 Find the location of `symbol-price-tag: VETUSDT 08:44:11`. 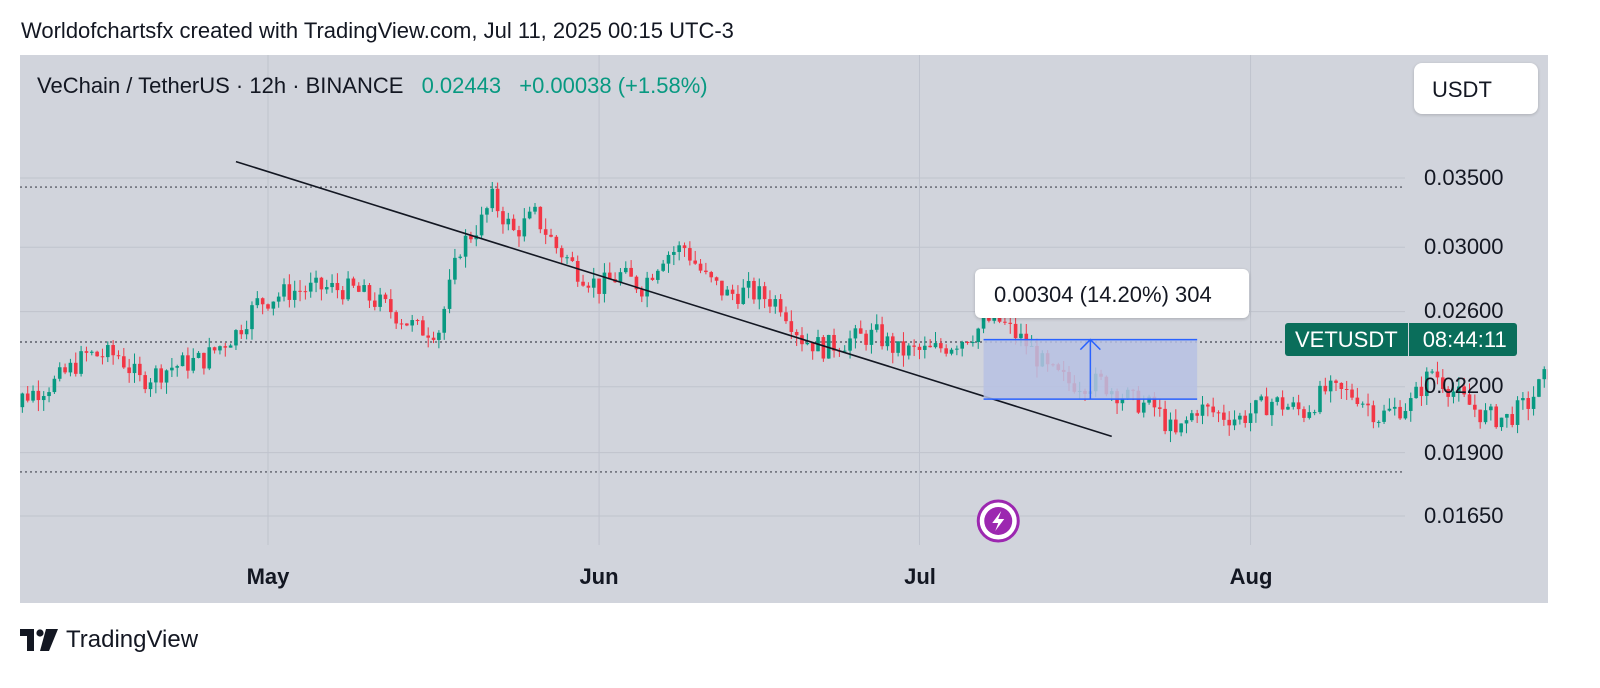

symbol-price-tag: VETUSDT 08:44:11 is located at coordinates (1401, 339).